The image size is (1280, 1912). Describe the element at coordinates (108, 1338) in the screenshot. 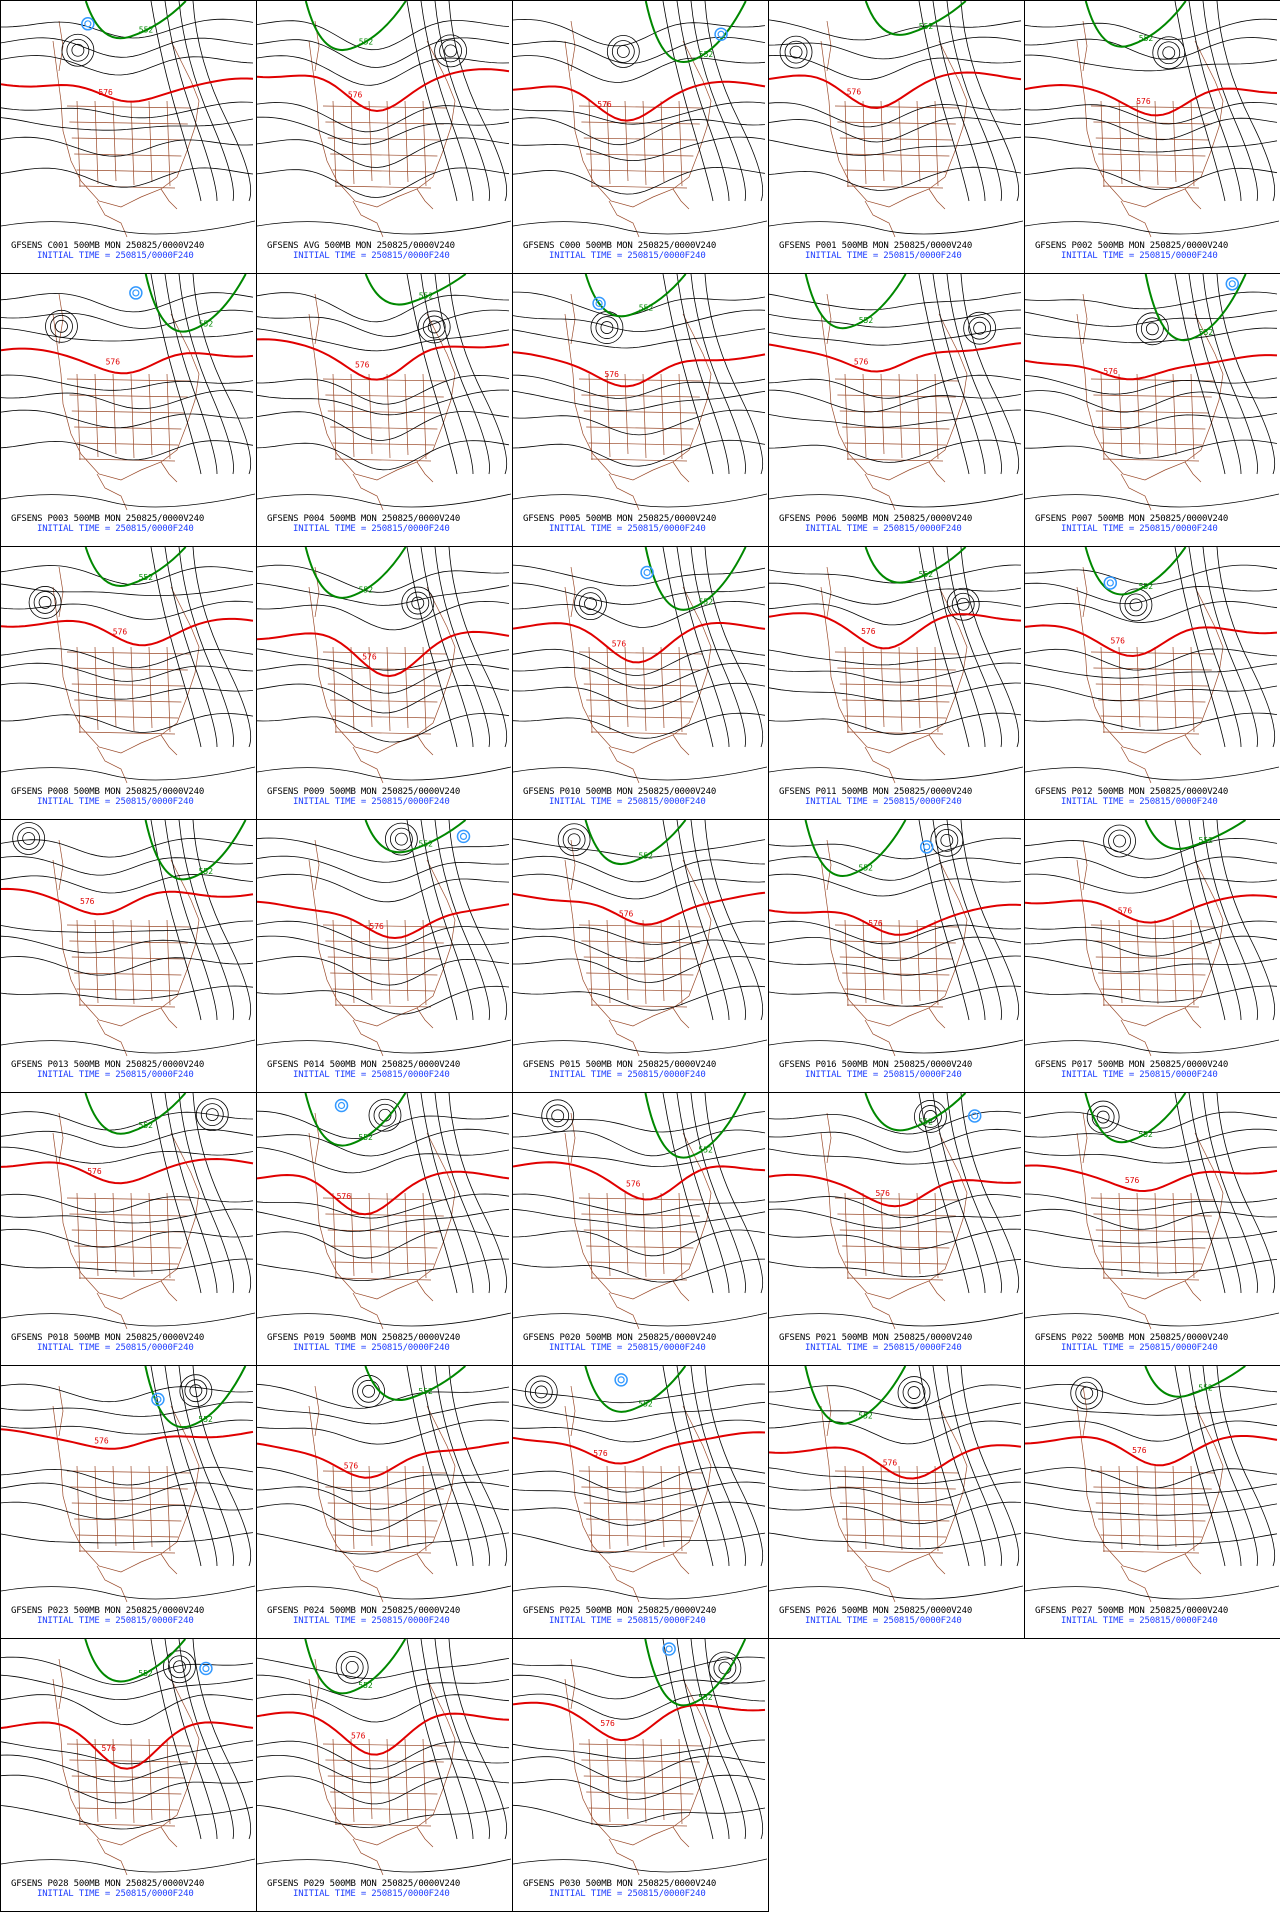

I see `panel-caption-model: GFSENS P018 500MB MON 250825/0000V240` at that location.